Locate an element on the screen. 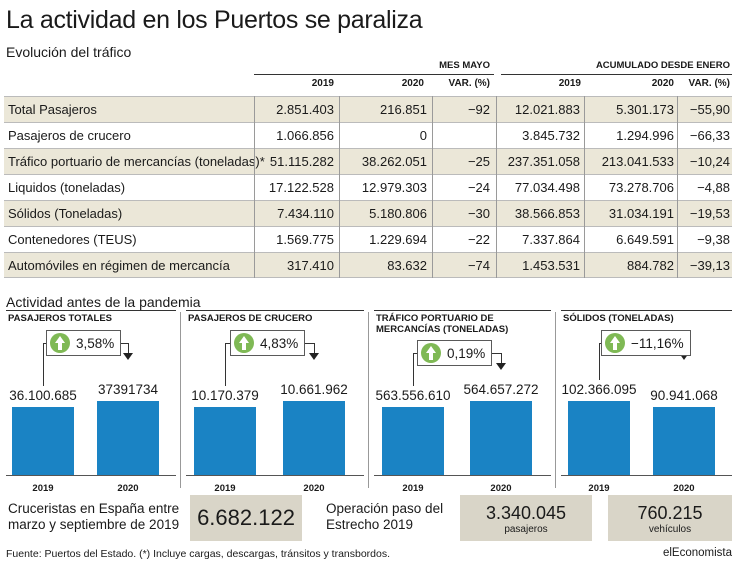 The width and height of the screenshot is (738, 568). change-value: 0,19% is located at coordinates (466, 353).